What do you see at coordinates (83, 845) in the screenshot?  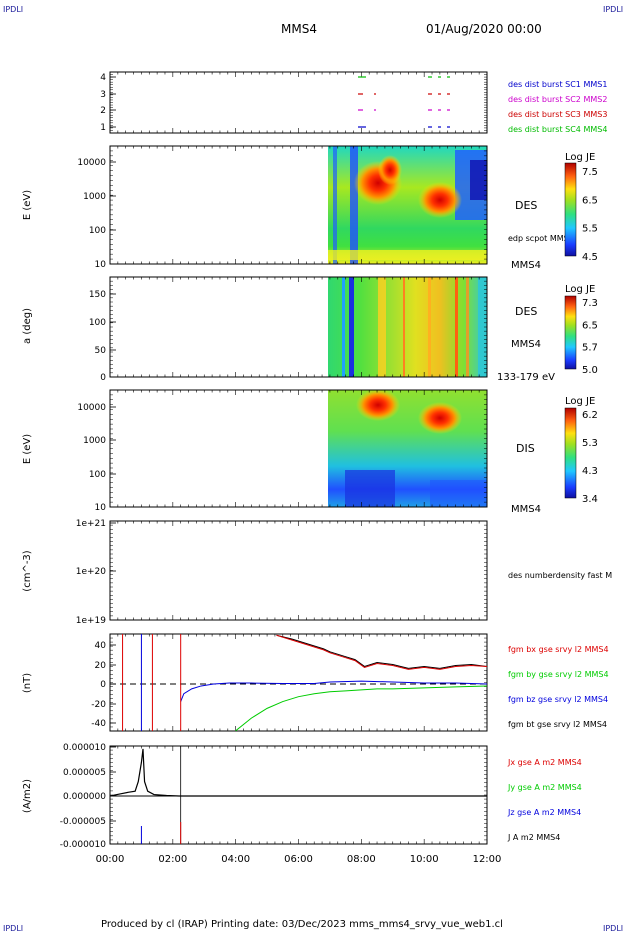 I see `y-tick-label: -0.000010` at bounding box center [83, 845].